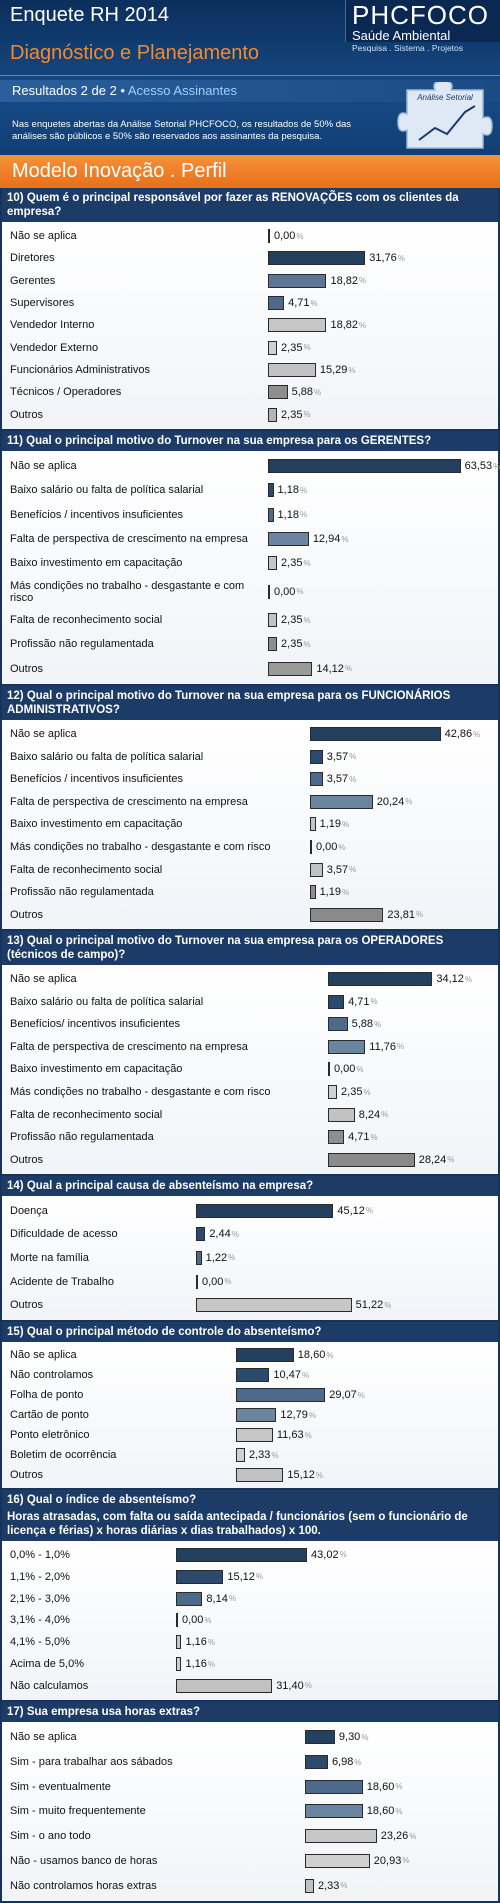 The image size is (500, 1903). Describe the element at coordinates (49, 1257) in the screenshot. I see `category-label: Morte na família` at that location.